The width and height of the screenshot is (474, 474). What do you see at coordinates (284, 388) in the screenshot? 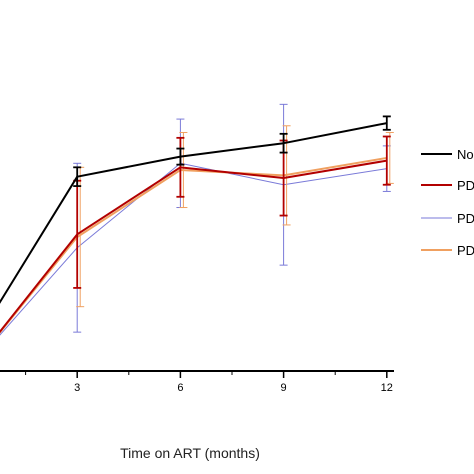
I see `x-tick-label: 9` at bounding box center [284, 388].